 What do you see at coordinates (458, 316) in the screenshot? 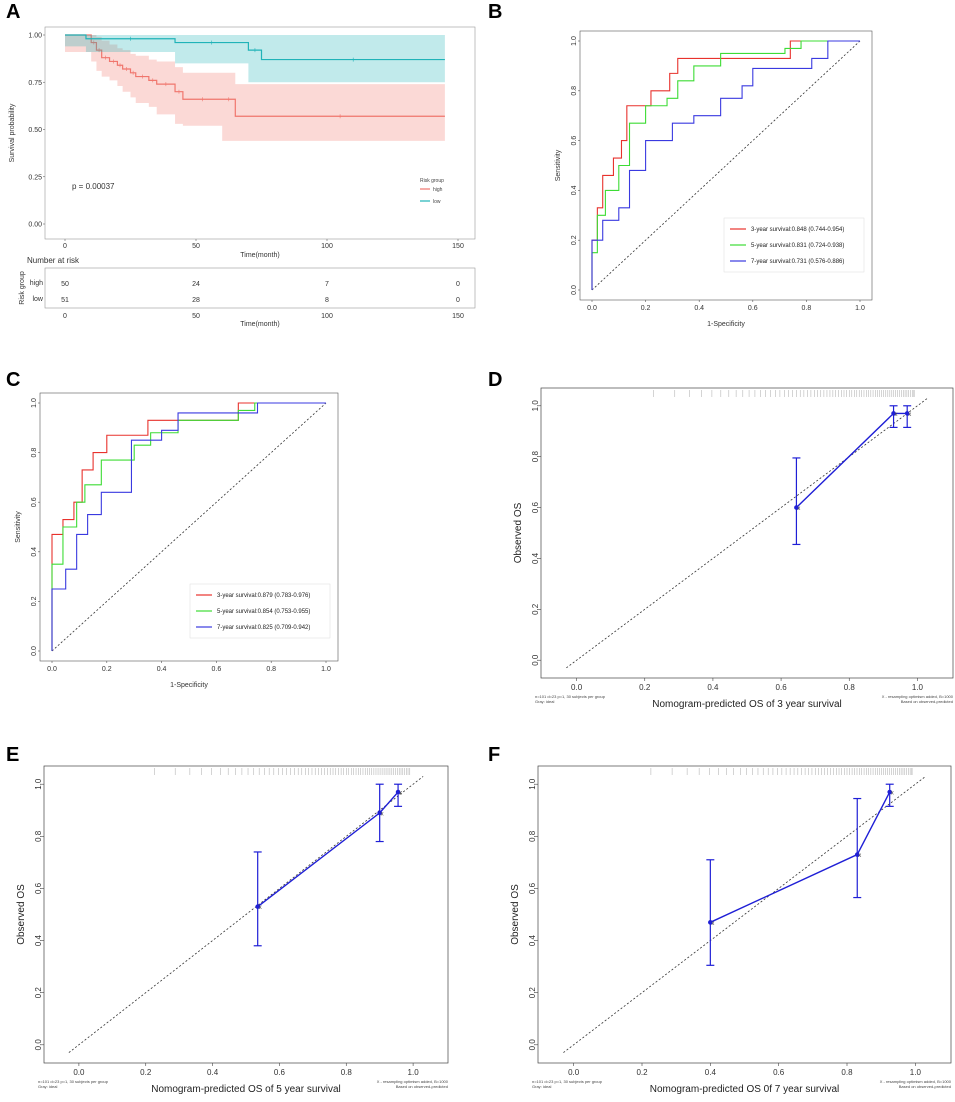
I see `risk-x-tick-label: 150` at bounding box center [458, 316].